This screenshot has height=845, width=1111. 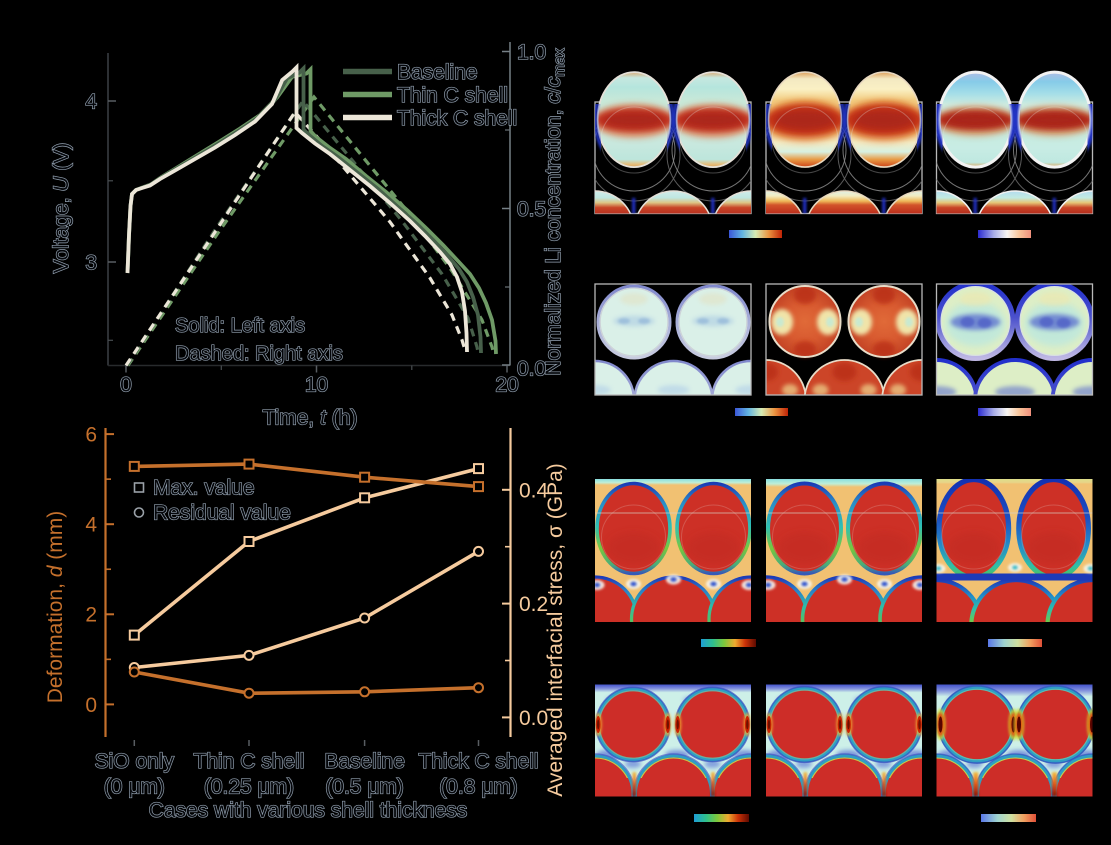 I want to click on svg-text: Time, t (h), so click(x=310, y=418).